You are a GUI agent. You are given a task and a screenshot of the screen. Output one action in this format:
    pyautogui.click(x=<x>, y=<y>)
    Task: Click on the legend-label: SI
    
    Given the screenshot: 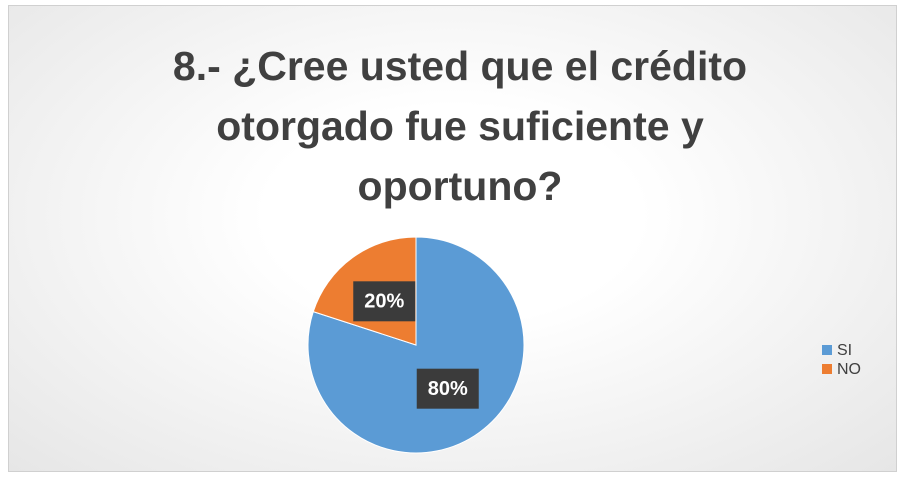 What is the action you would take?
    pyautogui.click(x=844, y=350)
    